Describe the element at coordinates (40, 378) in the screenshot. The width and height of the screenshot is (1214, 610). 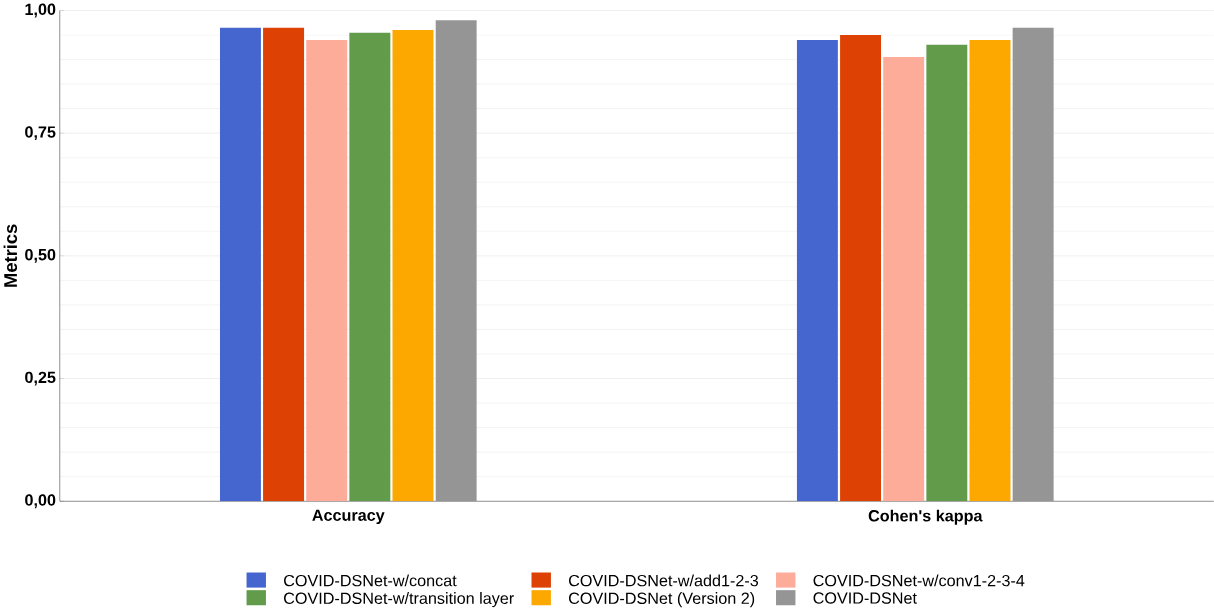
I see `y-tick-label: 0,25` at that location.